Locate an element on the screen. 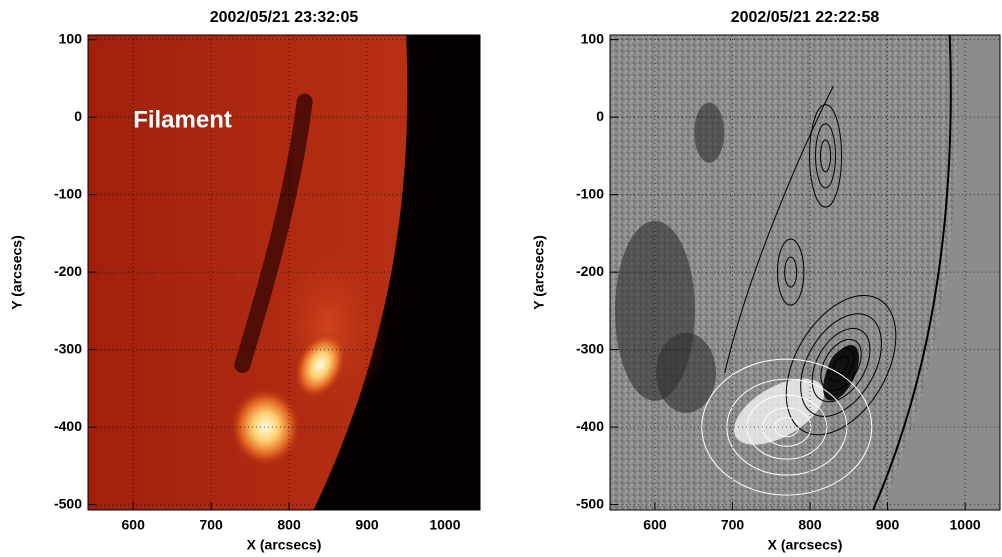  off-limb is located at coordinates (940, 272).